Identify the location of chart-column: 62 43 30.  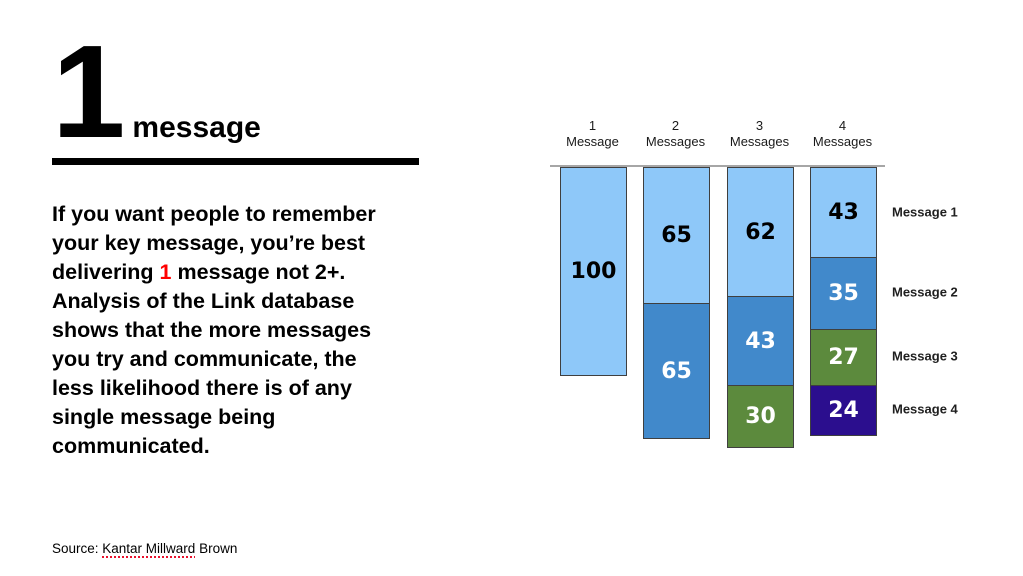
(760, 307).